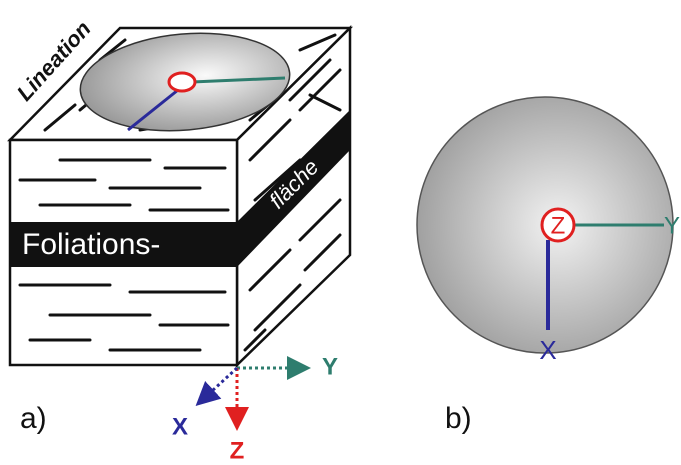 The image size is (681, 465). What do you see at coordinates (182, 82) in the screenshot?
I see `z-marker-small` at bounding box center [182, 82].